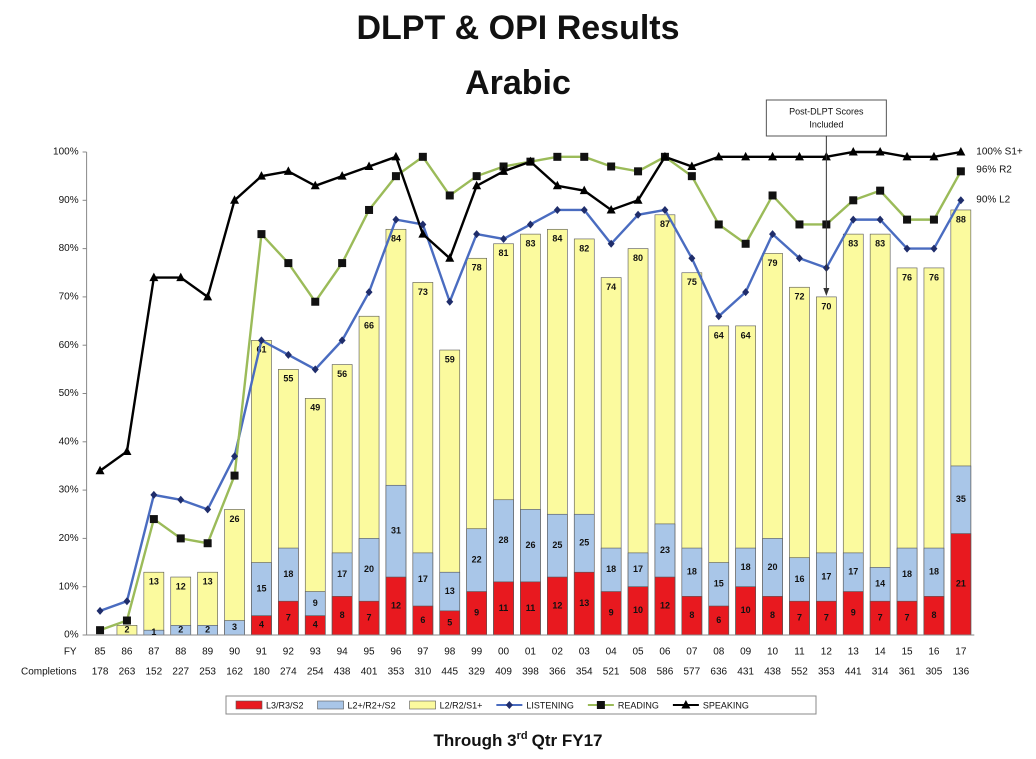 The width and height of the screenshot is (1036, 759). What do you see at coordinates (584, 672) in the screenshot?
I see `completions: 354` at bounding box center [584, 672].